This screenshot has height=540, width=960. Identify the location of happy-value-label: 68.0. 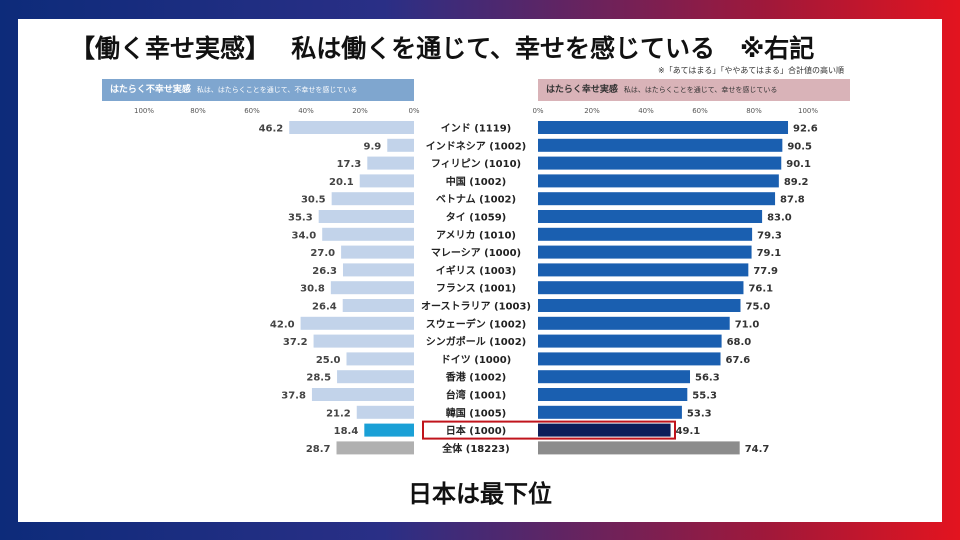
(739, 342).